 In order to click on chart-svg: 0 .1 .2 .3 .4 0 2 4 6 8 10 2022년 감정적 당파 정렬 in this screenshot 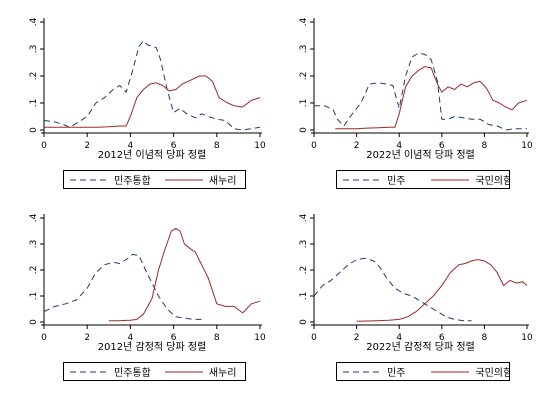, I will do `click(416, 283)`.